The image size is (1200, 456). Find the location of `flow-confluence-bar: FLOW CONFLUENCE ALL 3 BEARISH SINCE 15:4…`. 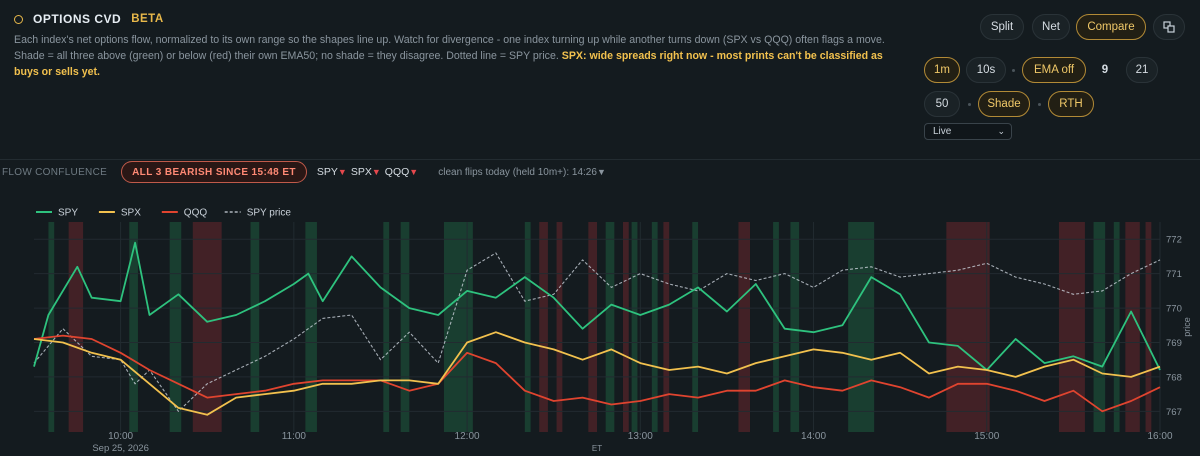

flow-confluence-bar: FLOW CONFLUENCE ALL 3 BEARISH SINCE 15:4… is located at coordinates (303, 172).